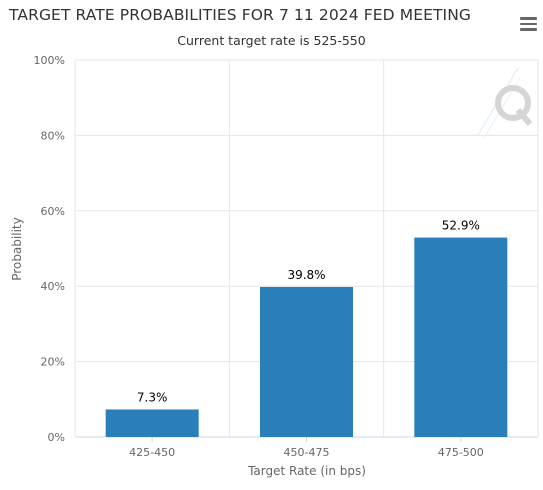  Describe the element at coordinates (53, 286) in the screenshot. I see `y-tick-label: 40%` at that location.